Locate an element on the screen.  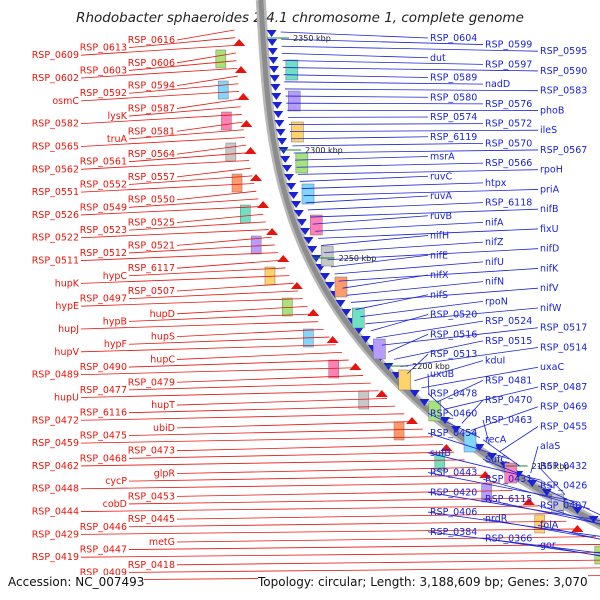
gene-label: RSP_0407 is located at coordinates (563, 505).